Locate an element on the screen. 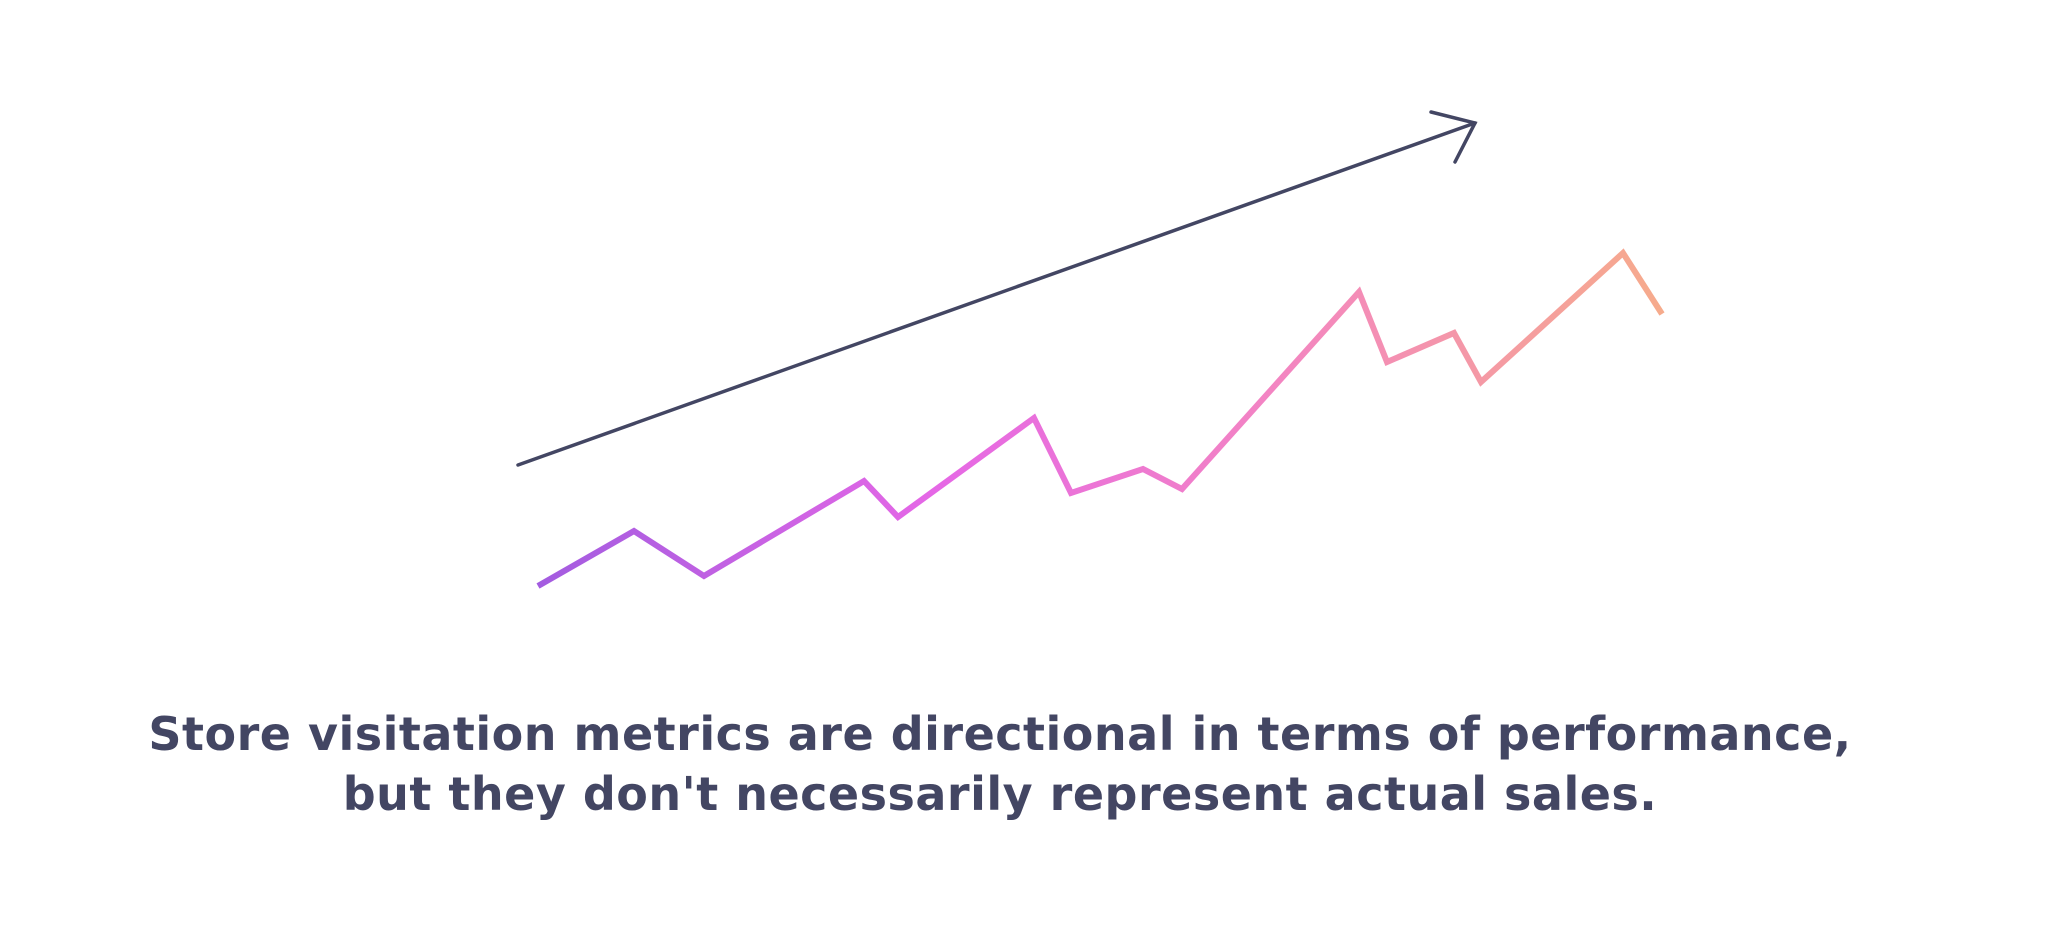 Image resolution: width=2048 pixels, height=947 pixels. trend-arrow-head is located at coordinates (1453, 137).